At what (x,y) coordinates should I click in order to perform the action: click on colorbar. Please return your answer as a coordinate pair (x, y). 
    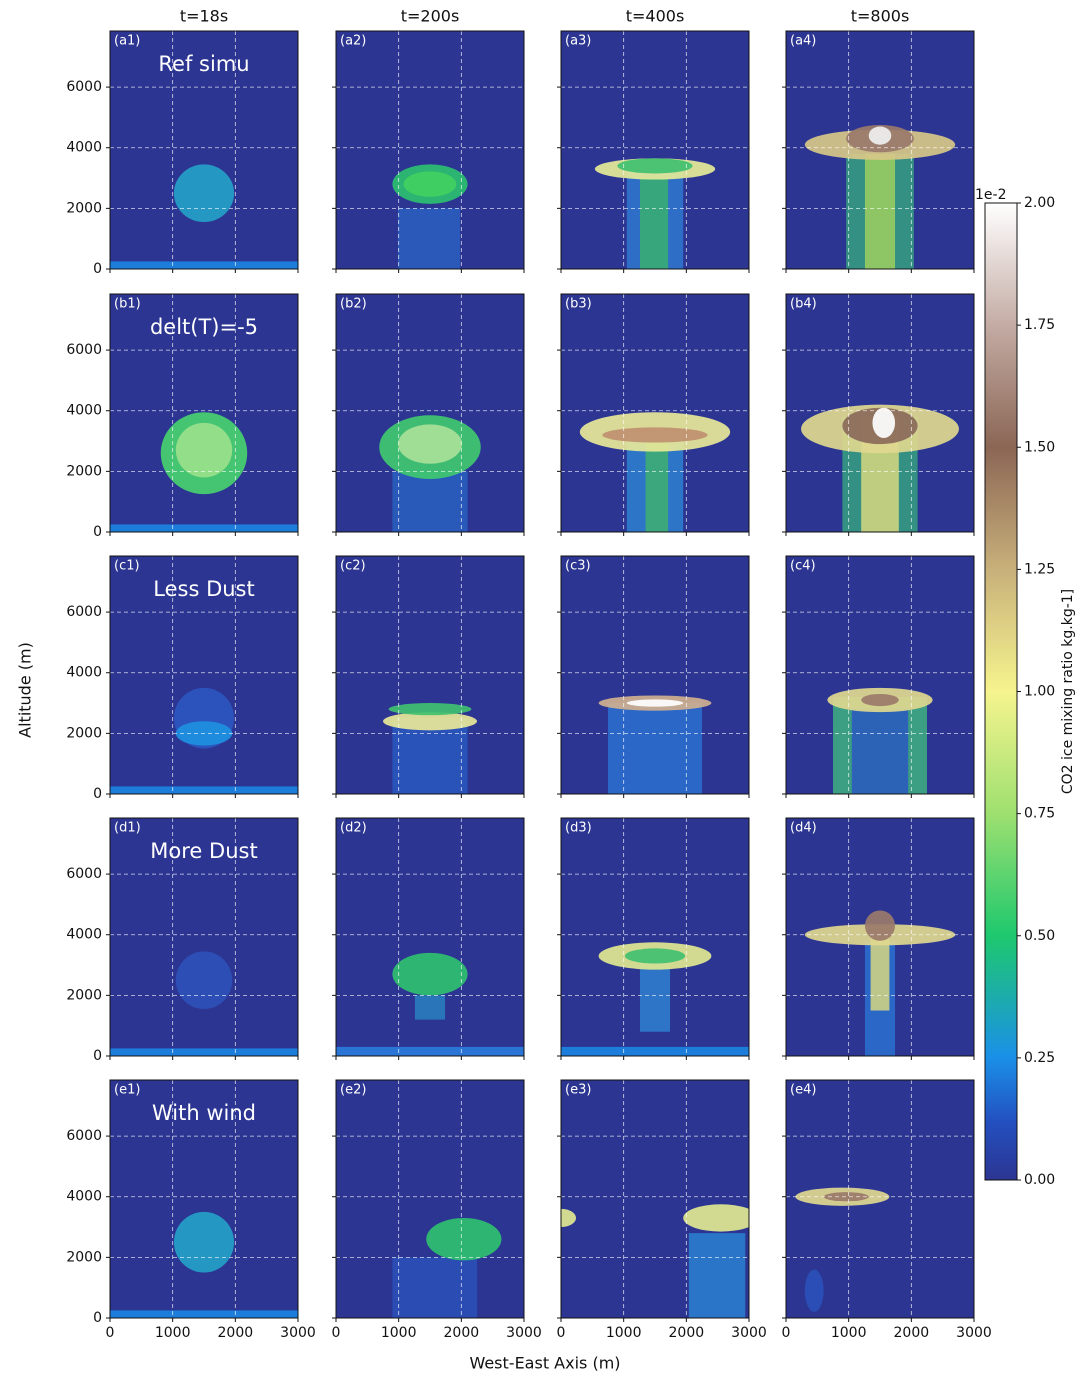
    Looking at the image, I should click on (1001, 691).